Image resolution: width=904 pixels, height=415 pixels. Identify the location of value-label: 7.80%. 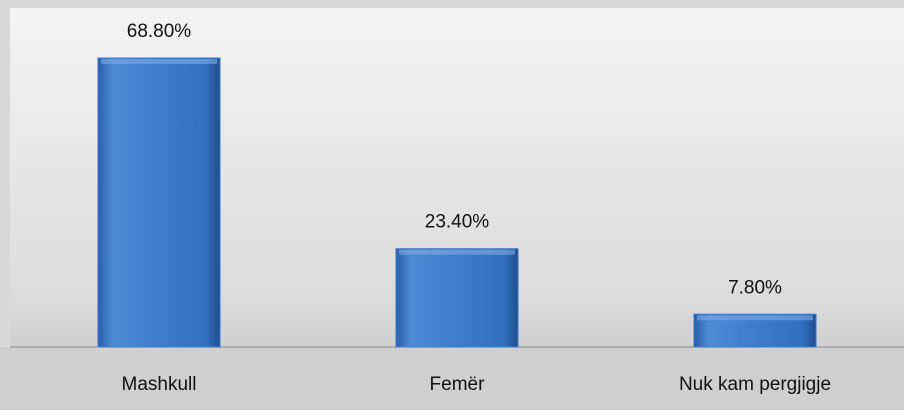
(755, 287).